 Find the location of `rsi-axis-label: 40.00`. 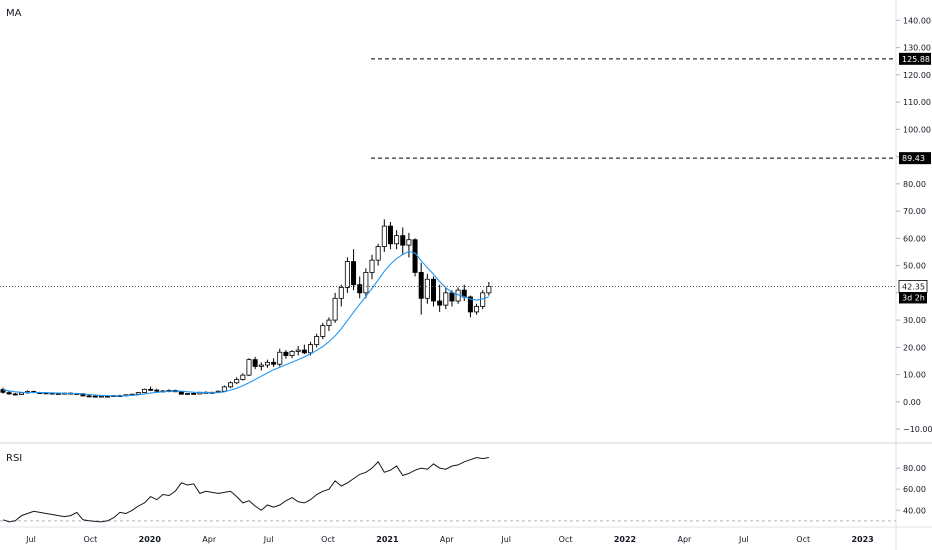

rsi-axis-label: 40.00 is located at coordinates (914, 510).